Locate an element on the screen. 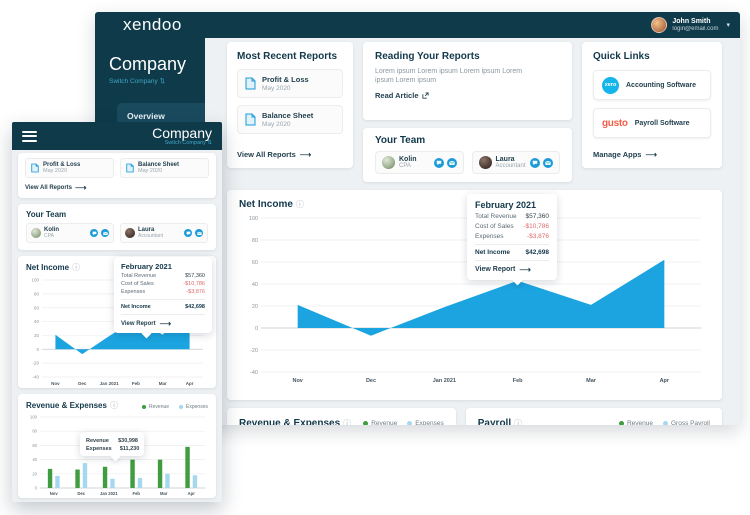 The image size is (750, 515). card-title: Your Team is located at coordinates (46, 214).